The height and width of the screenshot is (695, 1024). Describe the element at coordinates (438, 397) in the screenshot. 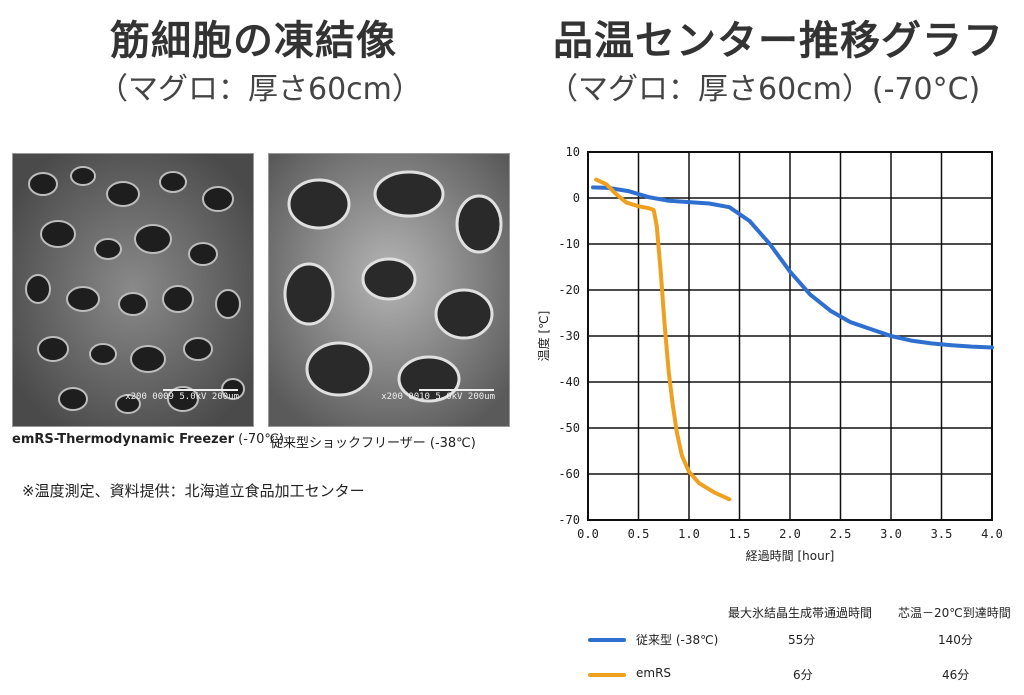

I see `conventional-scale-label: x200 0010 5.0kV 200um` at that location.